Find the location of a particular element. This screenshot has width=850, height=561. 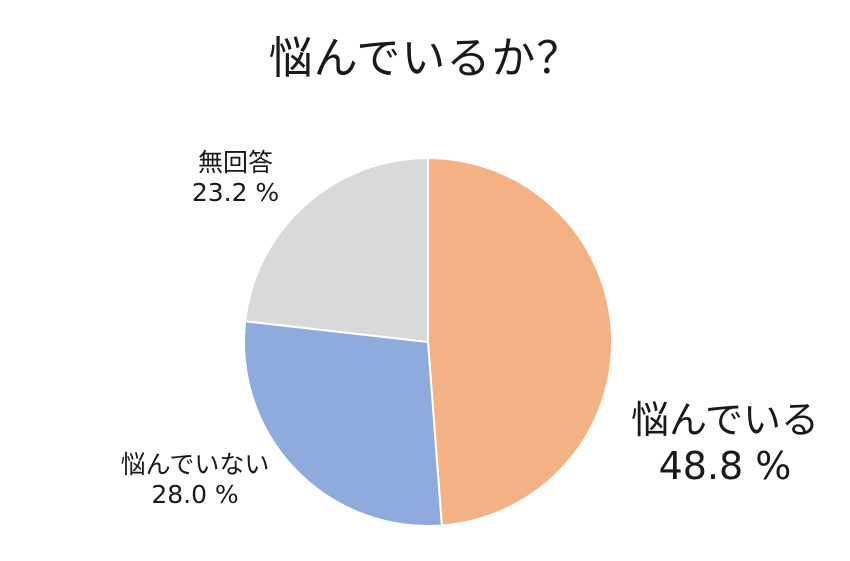

slice-label-2-name: 無回答 is located at coordinates (235, 162).